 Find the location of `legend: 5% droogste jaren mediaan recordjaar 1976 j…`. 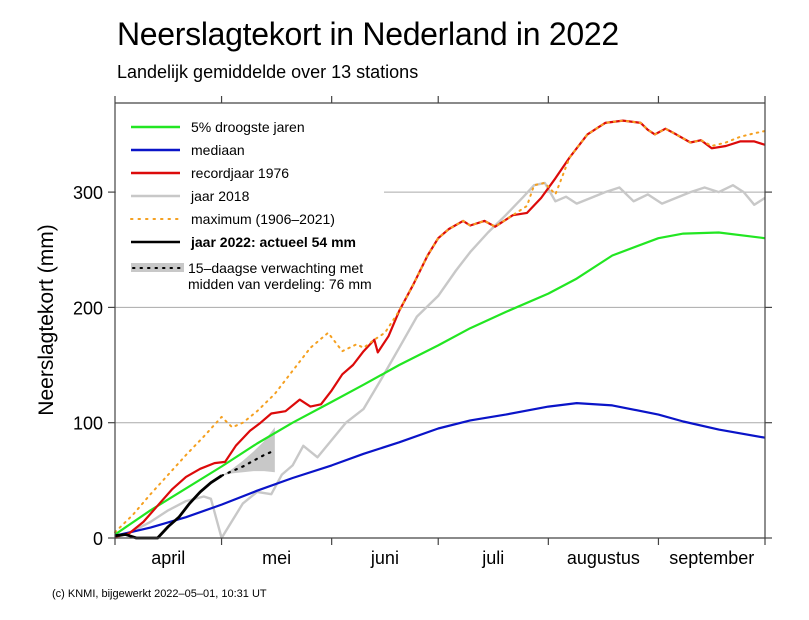

legend: 5% droogste jaren mediaan recordjaar 1976 j… is located at coordinates (251, 205).